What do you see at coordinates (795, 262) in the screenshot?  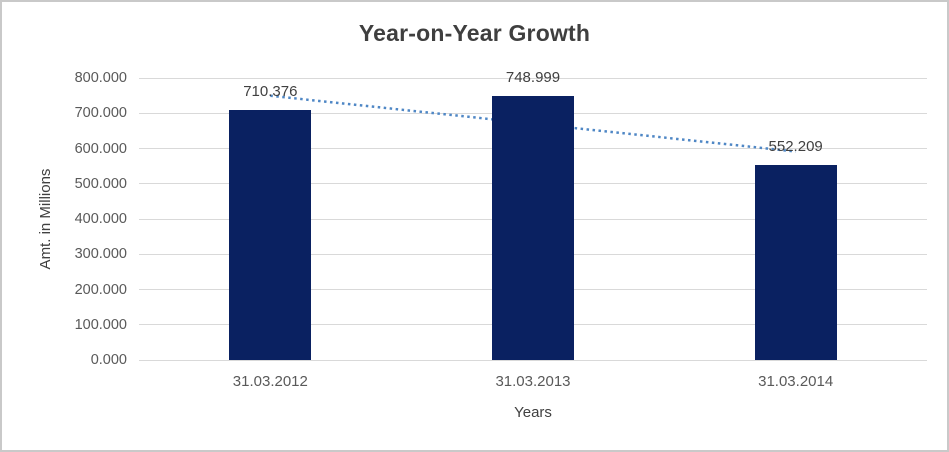 I see `bar-31.03.2014` at bounding box center [795, 262].